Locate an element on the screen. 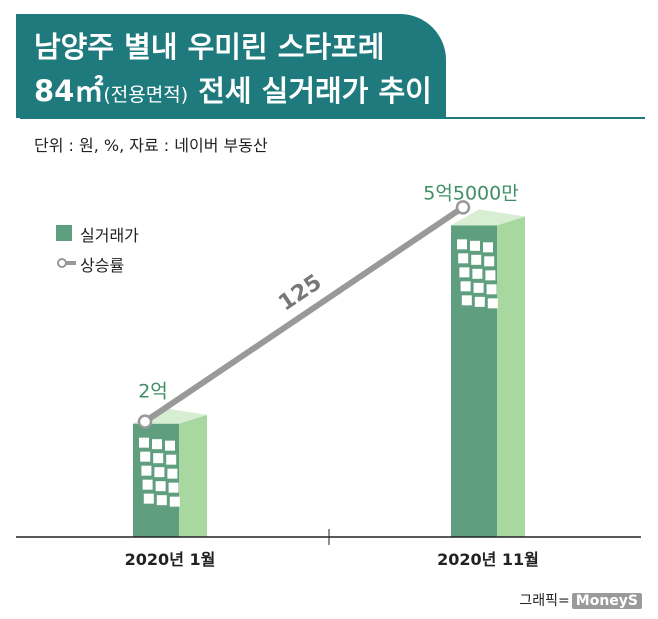 Image resolution: width=658 pixels, height=619 pixels. legend-rate-swatch is located at coordinates (66, 263).